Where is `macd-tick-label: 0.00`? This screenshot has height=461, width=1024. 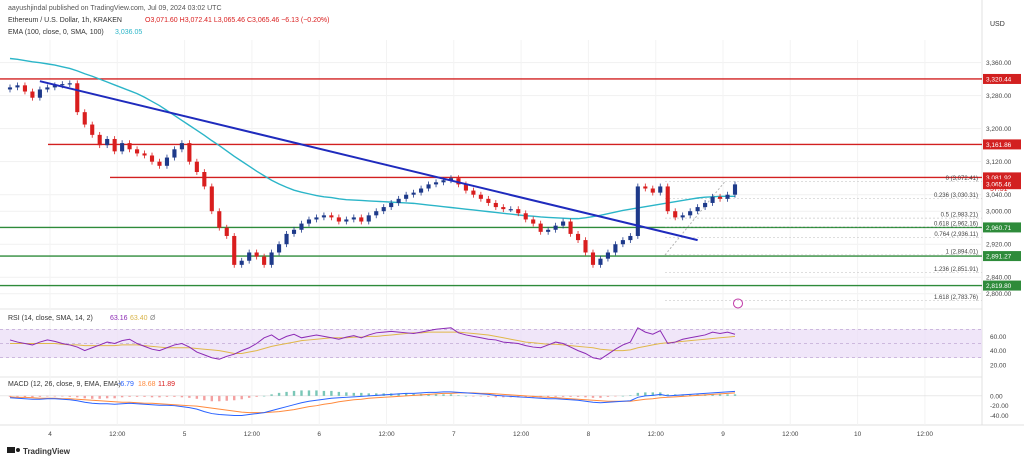
macd-tick-label: 0.00 is located at coordinates (996, 396).